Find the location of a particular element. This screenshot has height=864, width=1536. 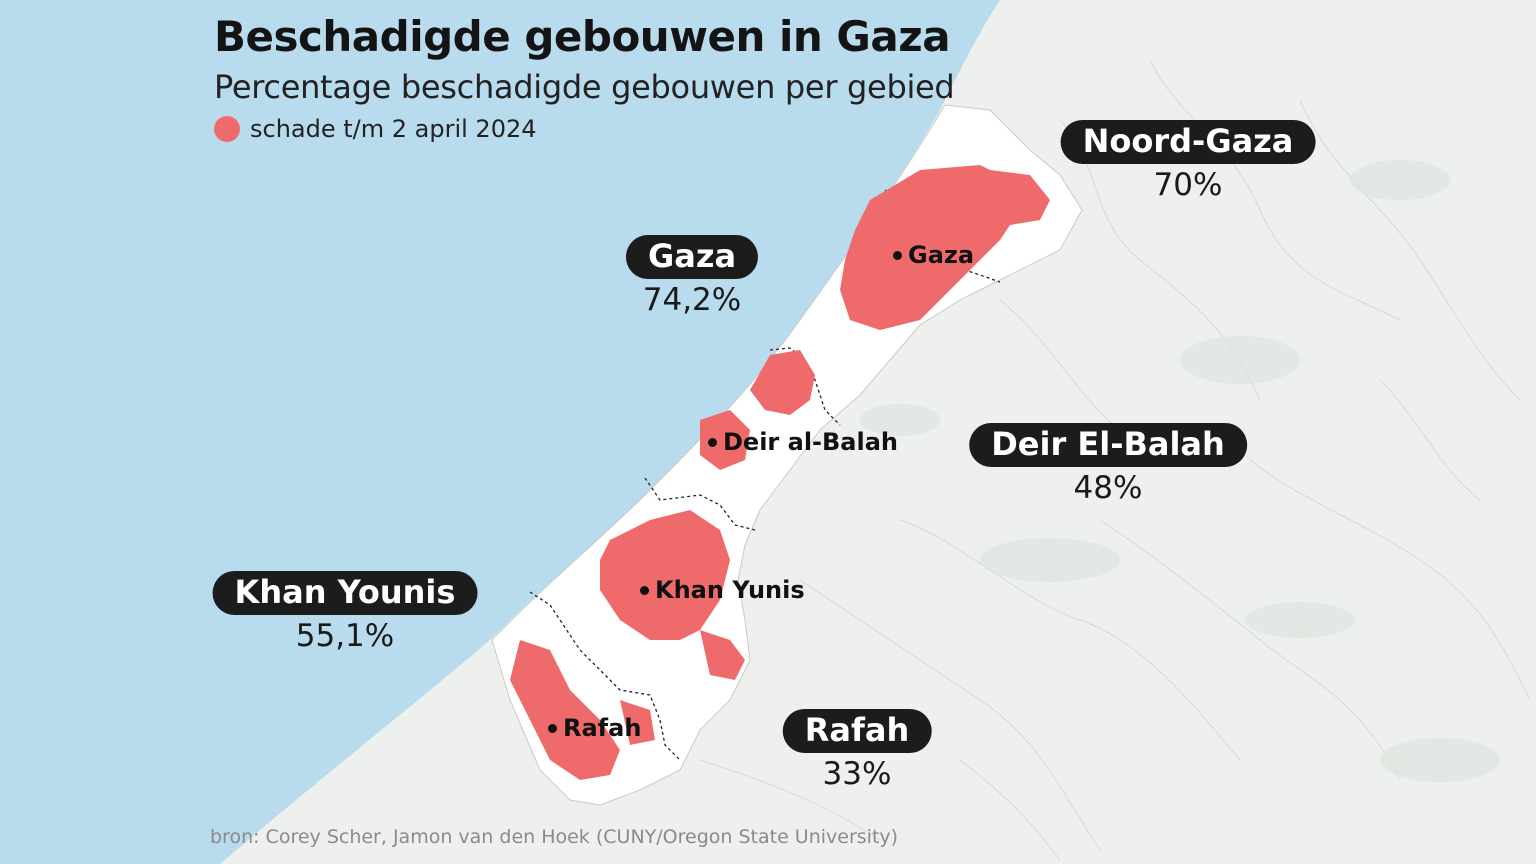

region-name: Gaza is located at coordinates (692, 257).